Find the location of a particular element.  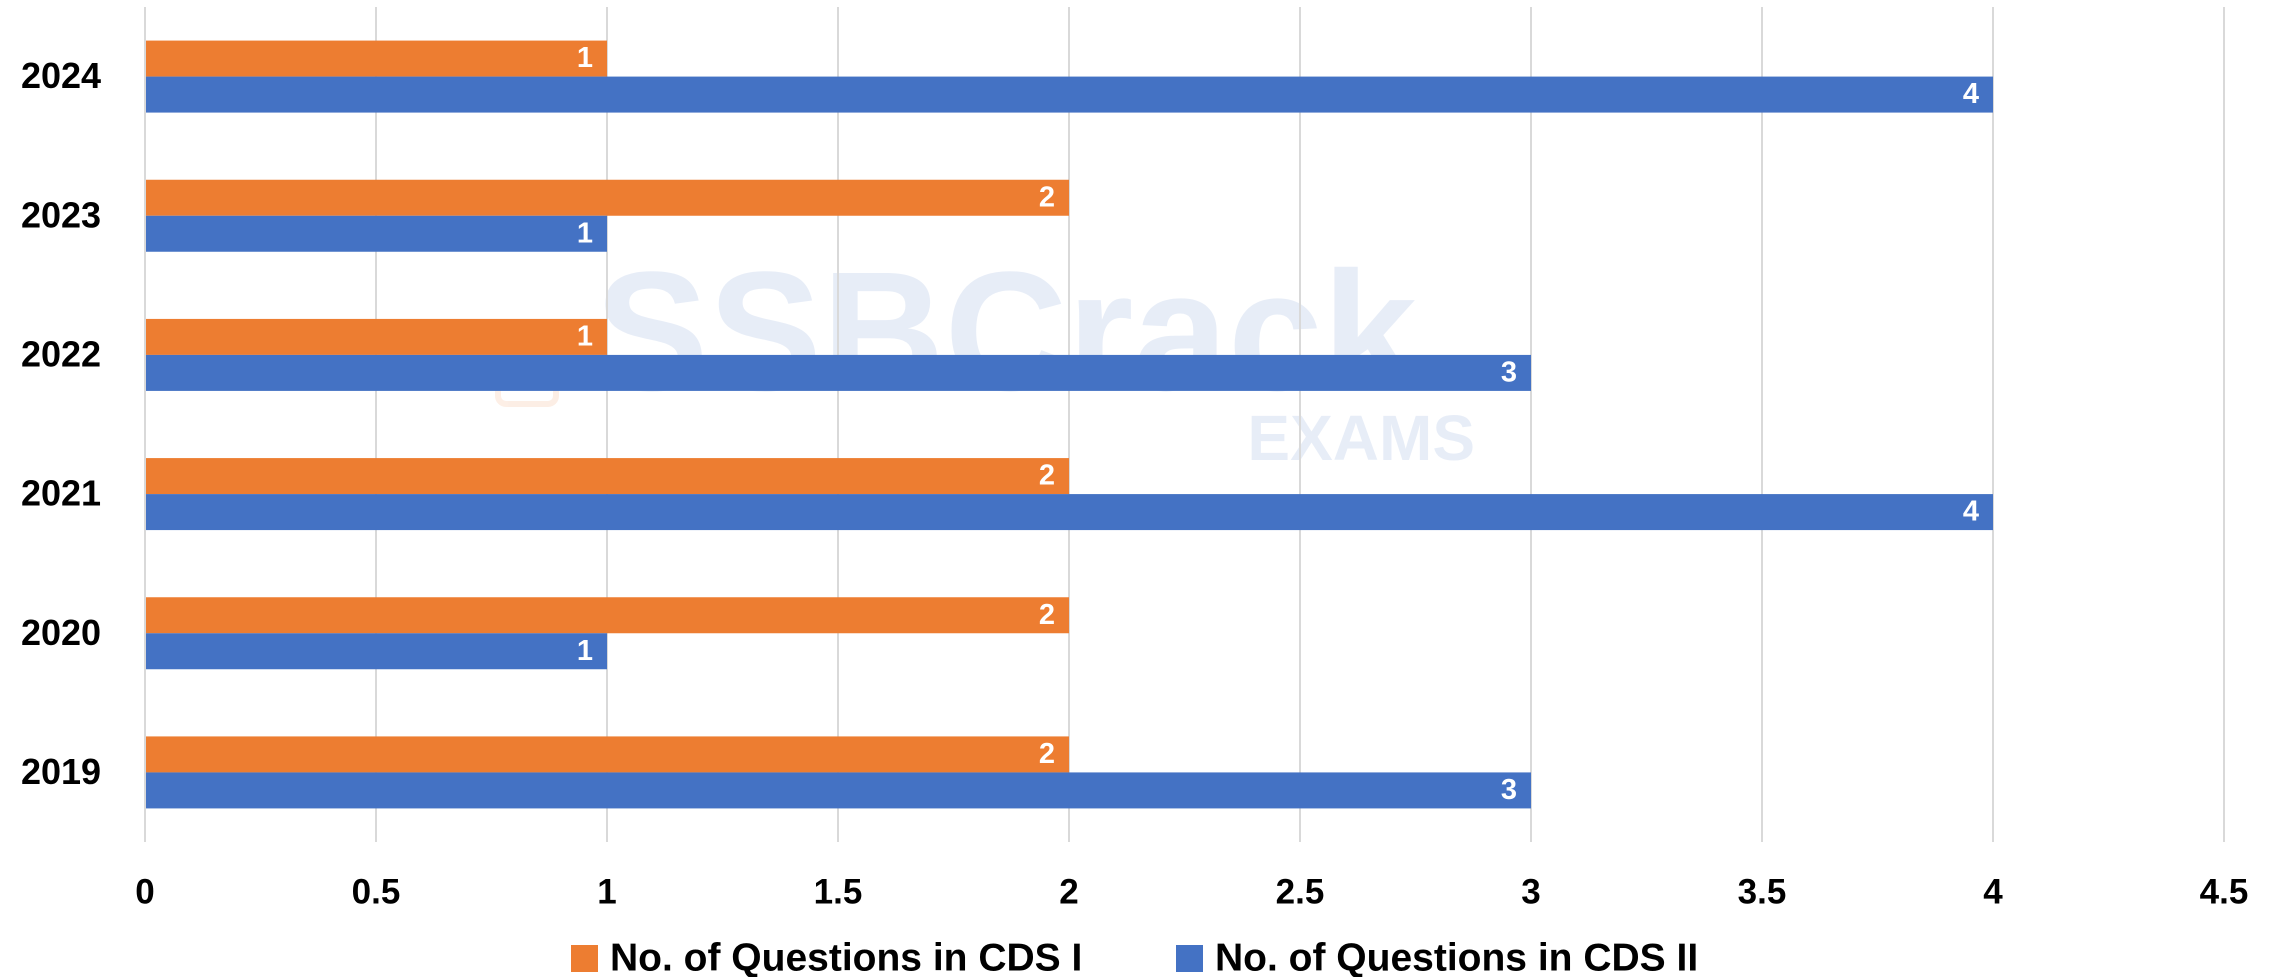

x-tick-label: 2.5 is located at coordinates (1300, 891).